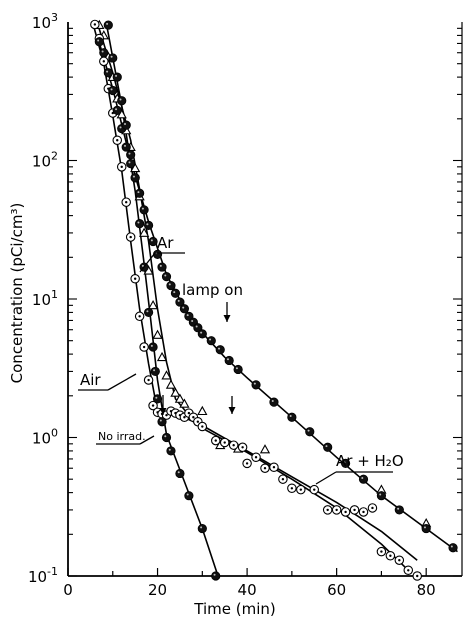  I want to click on x-tick-label: 0, so click(68, 590).